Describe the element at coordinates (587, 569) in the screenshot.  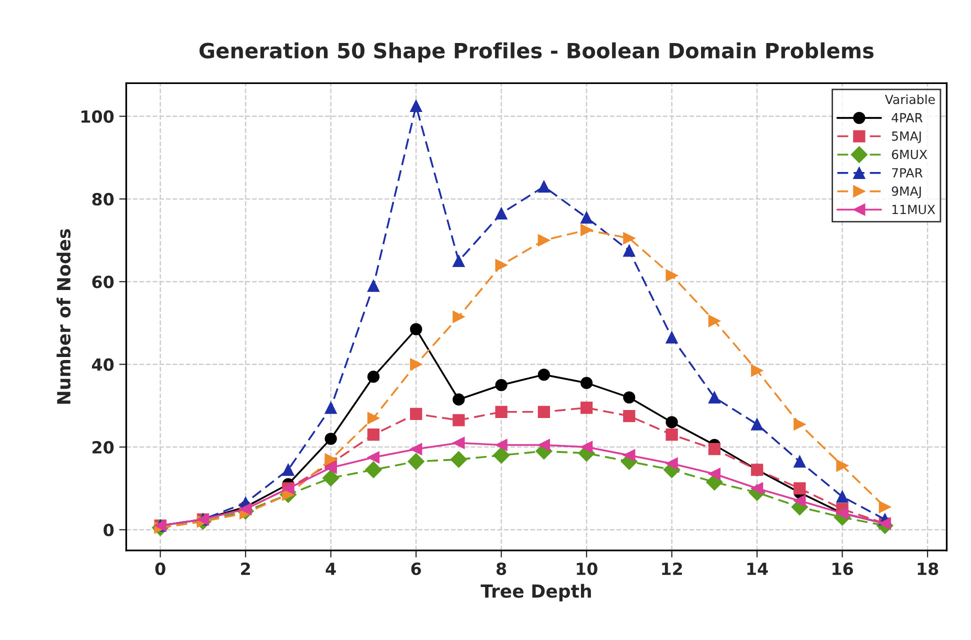
I see `x-tick-label: 10` at that location.